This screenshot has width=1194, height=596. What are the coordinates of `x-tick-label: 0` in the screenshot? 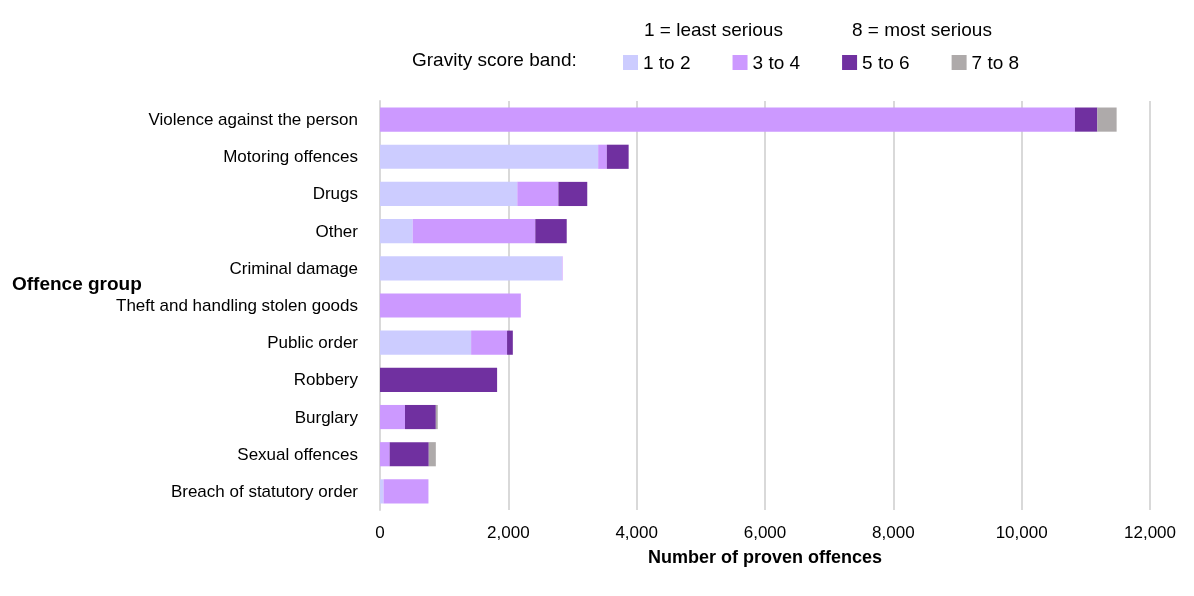 It's located at (380, 532).